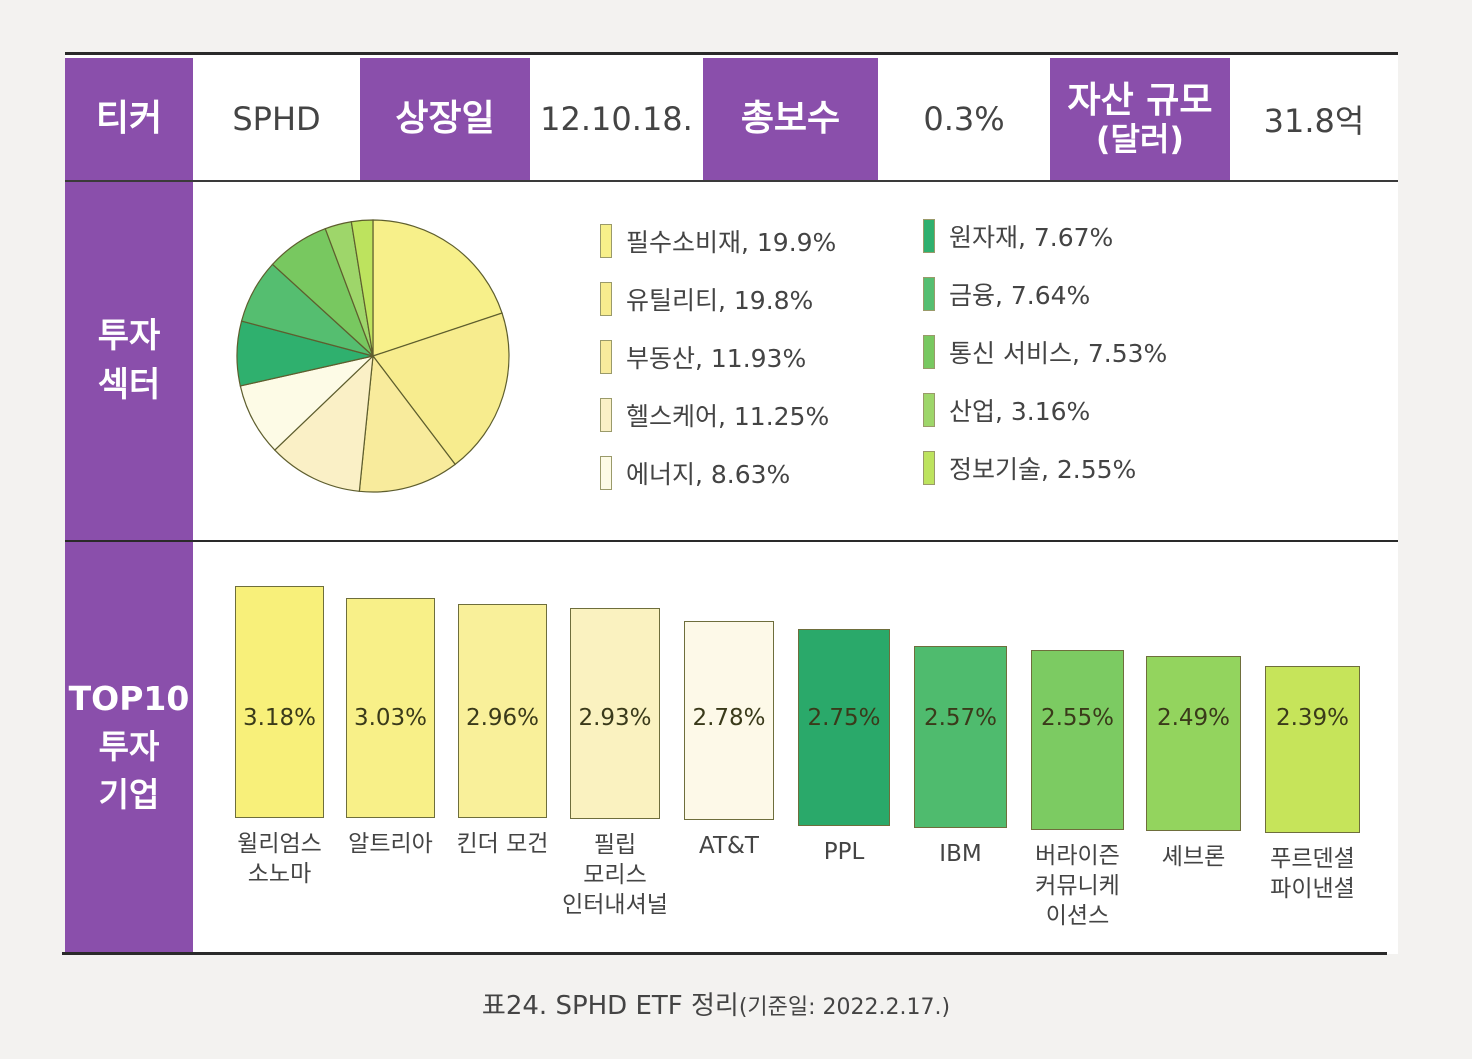 This screenshot has height=1059, width=1472. I want to click on bar-category-label: IBM, so click(961, 855).